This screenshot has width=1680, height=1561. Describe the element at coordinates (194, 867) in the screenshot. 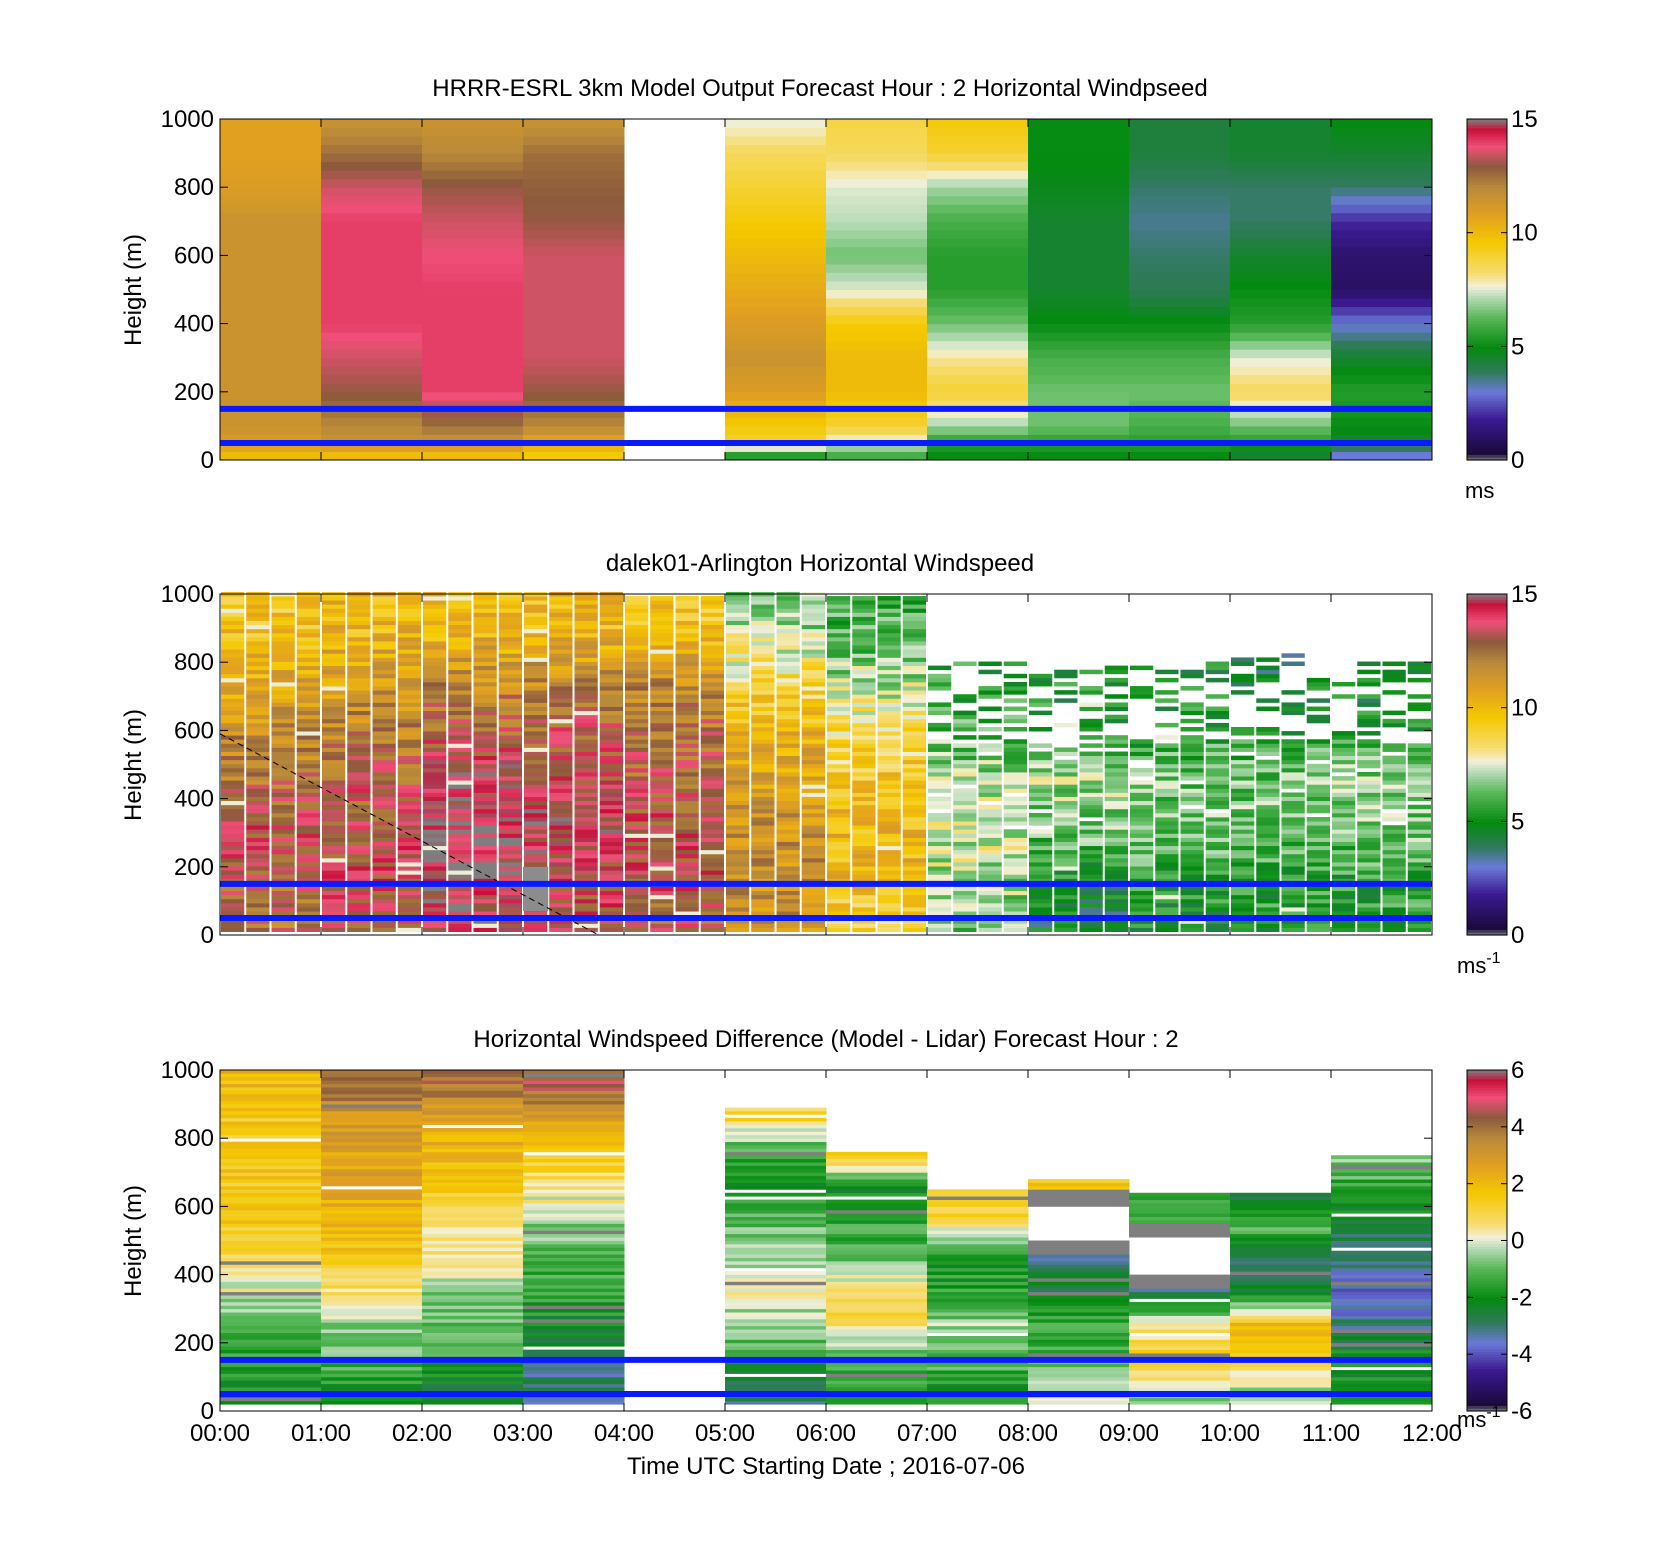

I see `y-tick-label: 200` at that location.